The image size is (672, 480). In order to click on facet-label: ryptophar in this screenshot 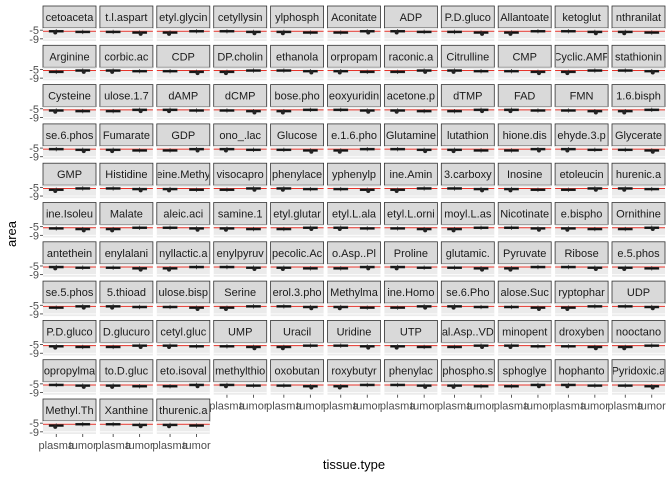, I will do `click(581, 293)`.